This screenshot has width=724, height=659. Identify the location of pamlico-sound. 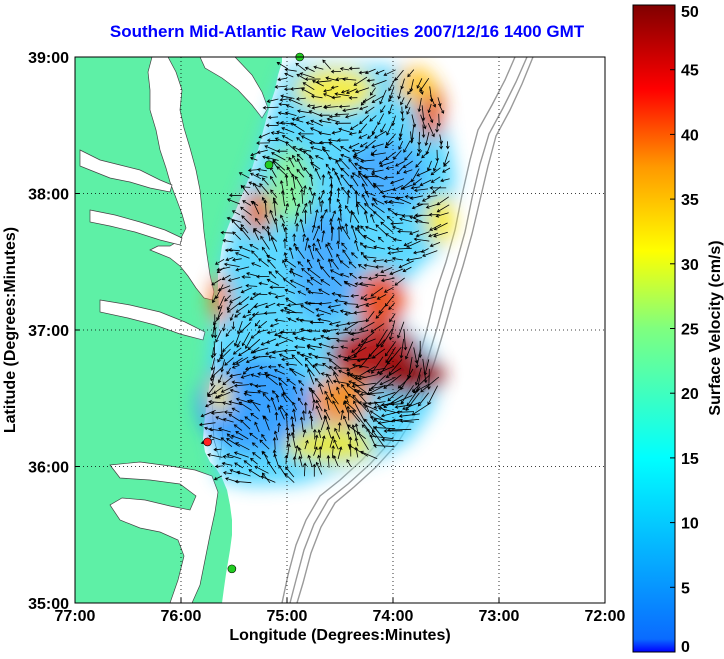
(164, 532).